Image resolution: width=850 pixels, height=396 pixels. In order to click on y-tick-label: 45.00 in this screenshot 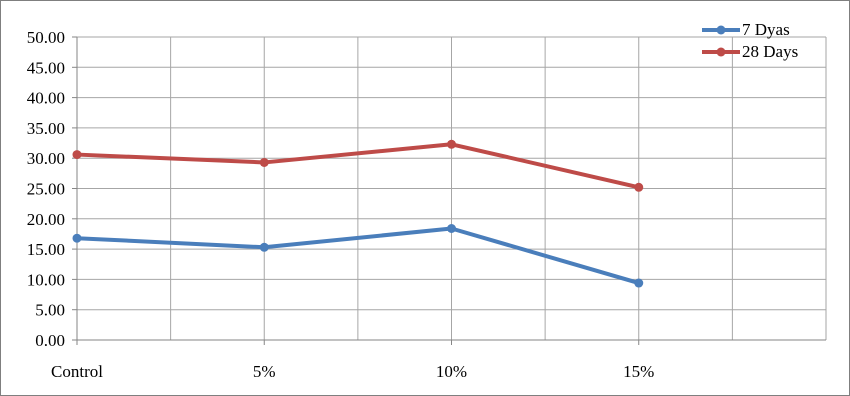, I will do `click(46, 67)`.